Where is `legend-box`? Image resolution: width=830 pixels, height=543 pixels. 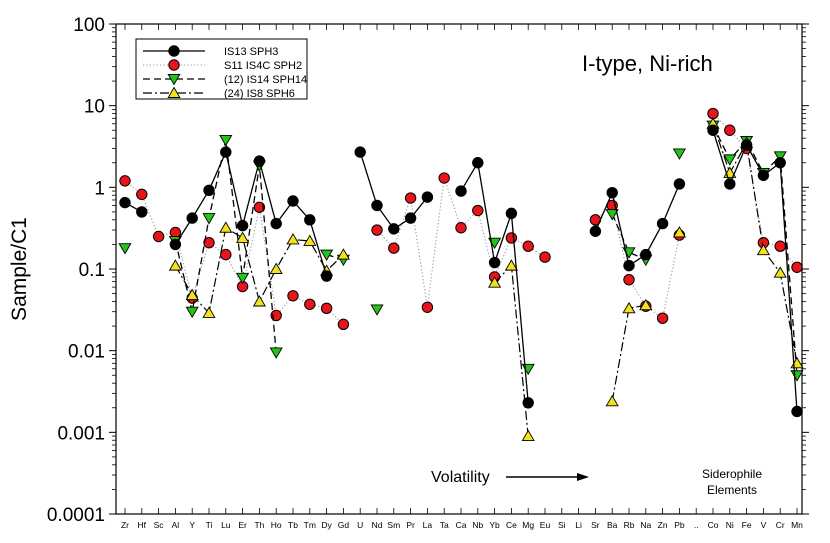
legend-box is located at coordinates (221, 69).